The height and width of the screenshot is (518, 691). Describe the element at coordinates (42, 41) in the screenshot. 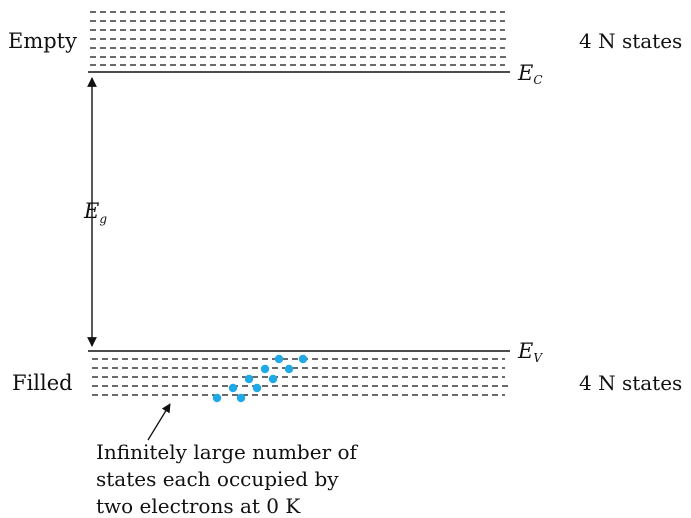

I see `empty-label: Empty` at that location.